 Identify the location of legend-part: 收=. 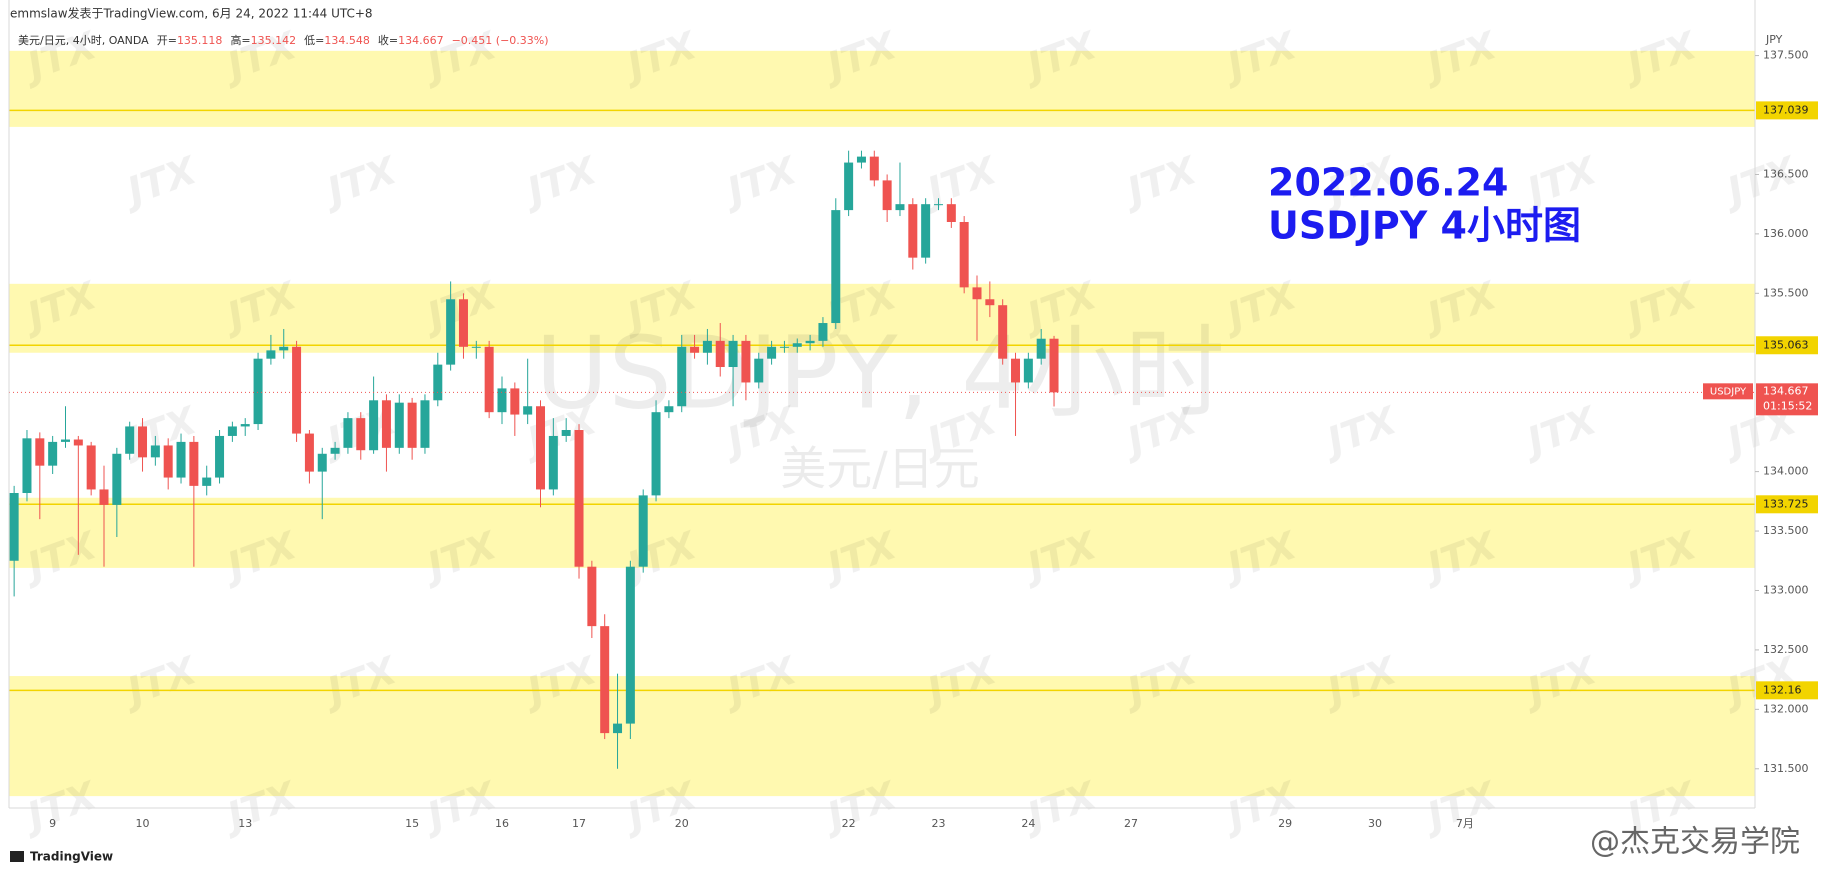
(388, 40).